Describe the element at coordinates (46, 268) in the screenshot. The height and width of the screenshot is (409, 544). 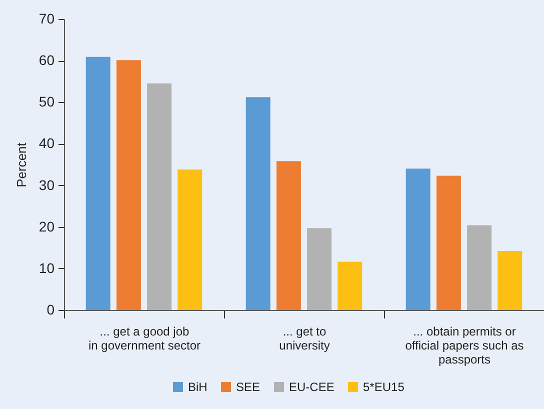
I see `y-tick-label: 10` at that location.